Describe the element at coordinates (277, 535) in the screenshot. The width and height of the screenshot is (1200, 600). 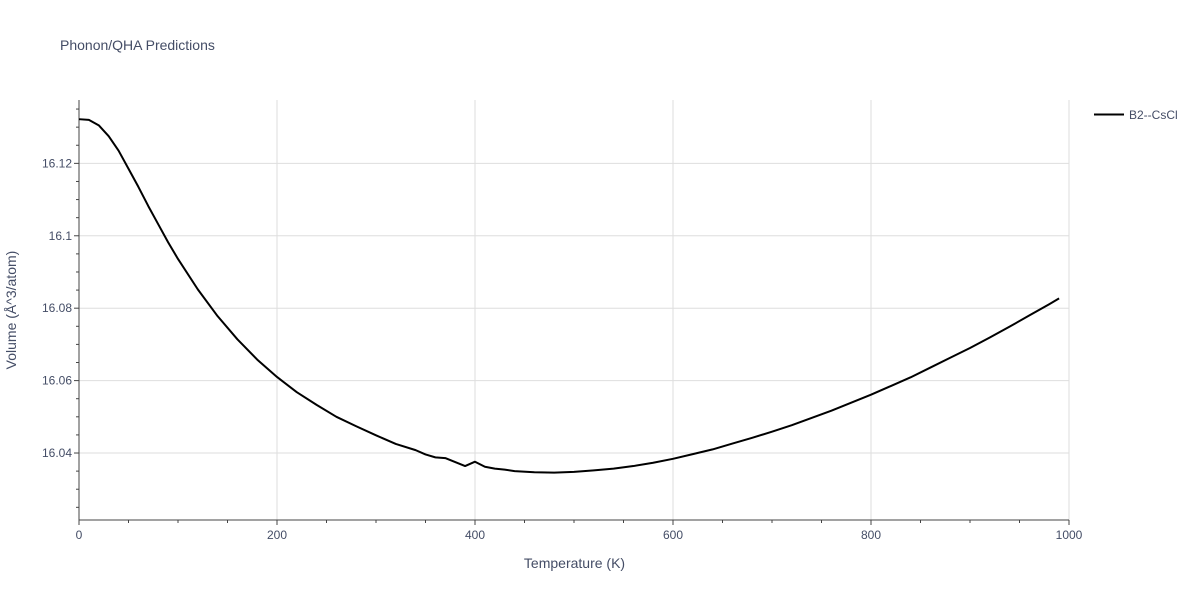
I see `x-tick-label: 200` at that location.